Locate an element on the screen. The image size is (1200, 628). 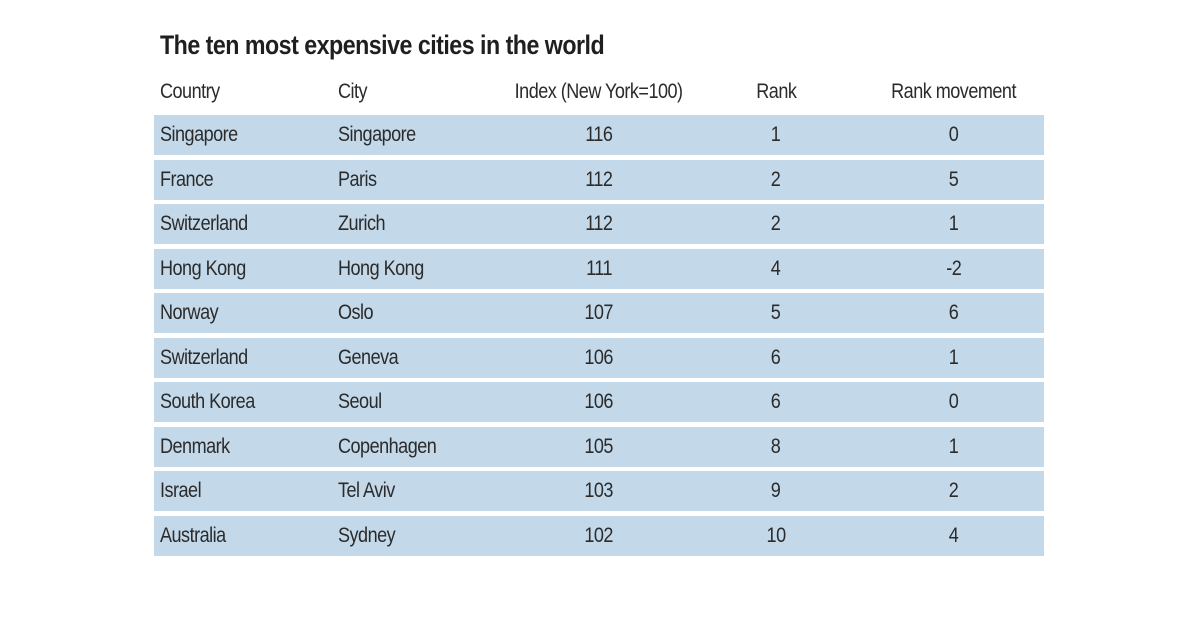
index-value: 111 is located at coordinates (599, 268).